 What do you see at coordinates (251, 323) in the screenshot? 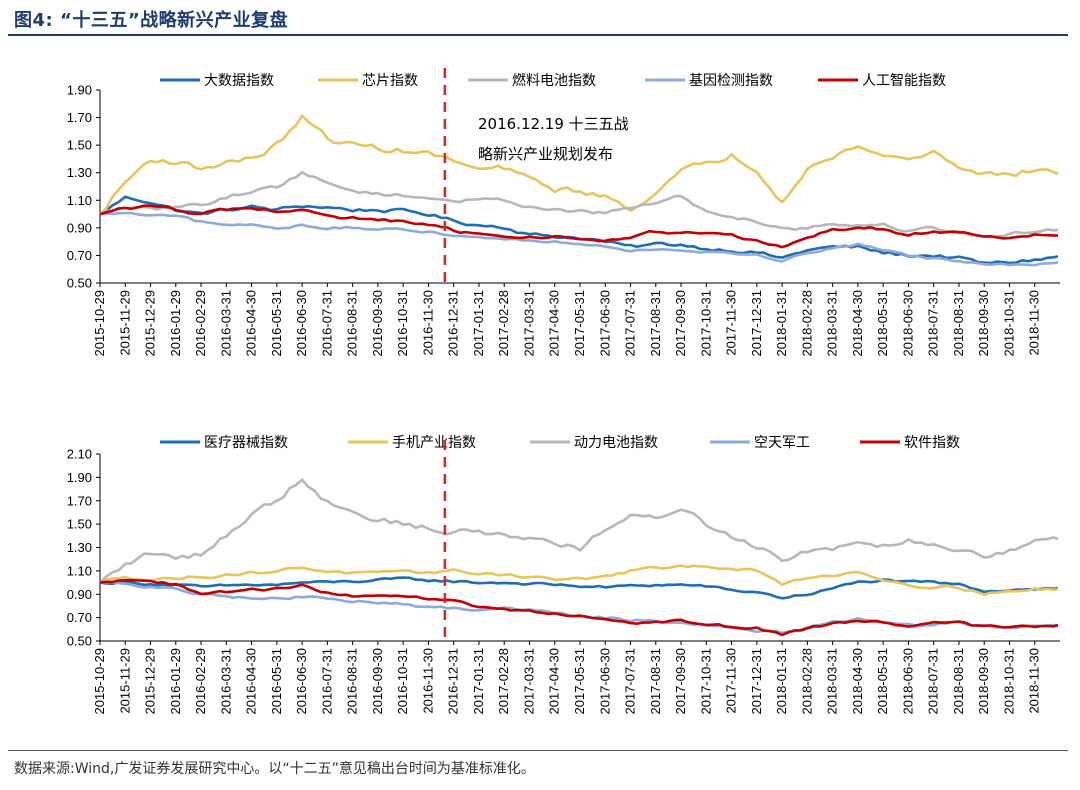
I see `x-tick-label: 2016-04-30` at bounding box center [251, 323].